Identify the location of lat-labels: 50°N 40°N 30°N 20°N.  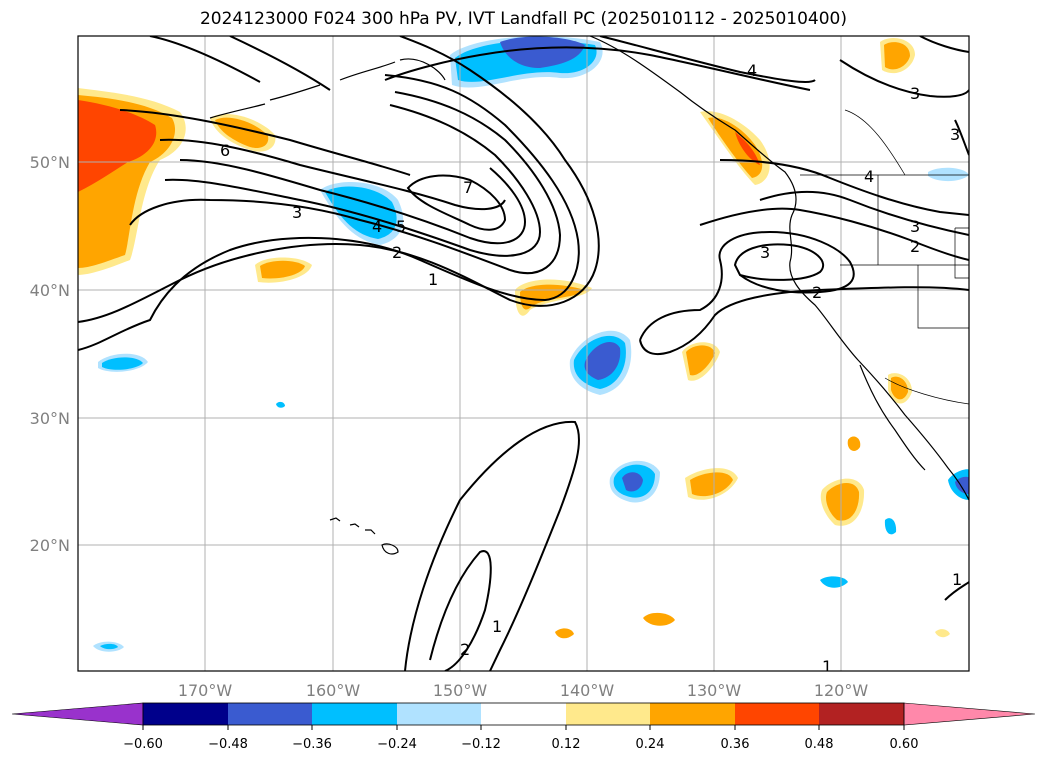
(50, 354).